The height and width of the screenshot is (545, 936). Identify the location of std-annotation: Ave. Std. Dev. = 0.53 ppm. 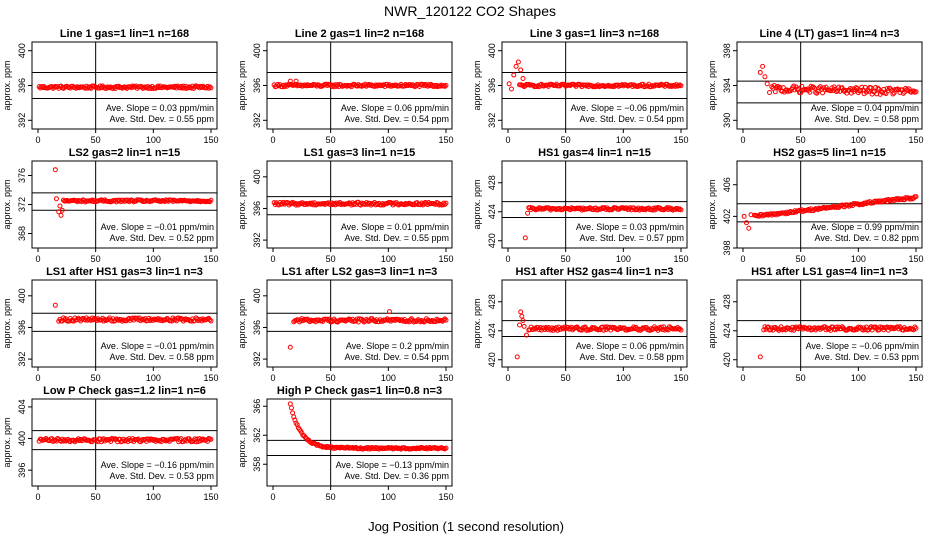
(162, 476).